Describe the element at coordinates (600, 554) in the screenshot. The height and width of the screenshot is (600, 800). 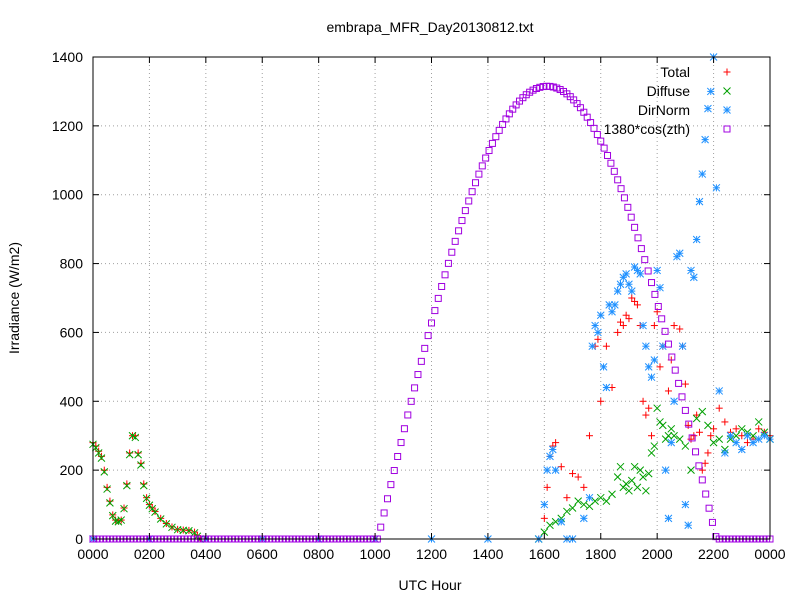
I see `x-tick-label: 1800` at that location.